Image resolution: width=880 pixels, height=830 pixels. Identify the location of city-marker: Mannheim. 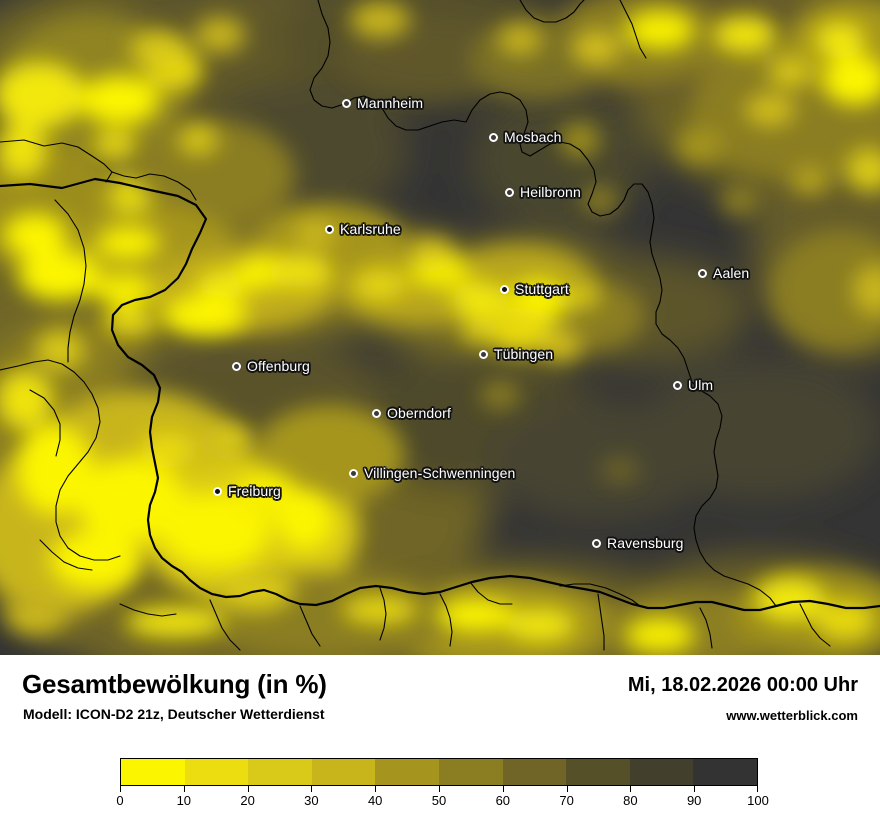
(382, 103).